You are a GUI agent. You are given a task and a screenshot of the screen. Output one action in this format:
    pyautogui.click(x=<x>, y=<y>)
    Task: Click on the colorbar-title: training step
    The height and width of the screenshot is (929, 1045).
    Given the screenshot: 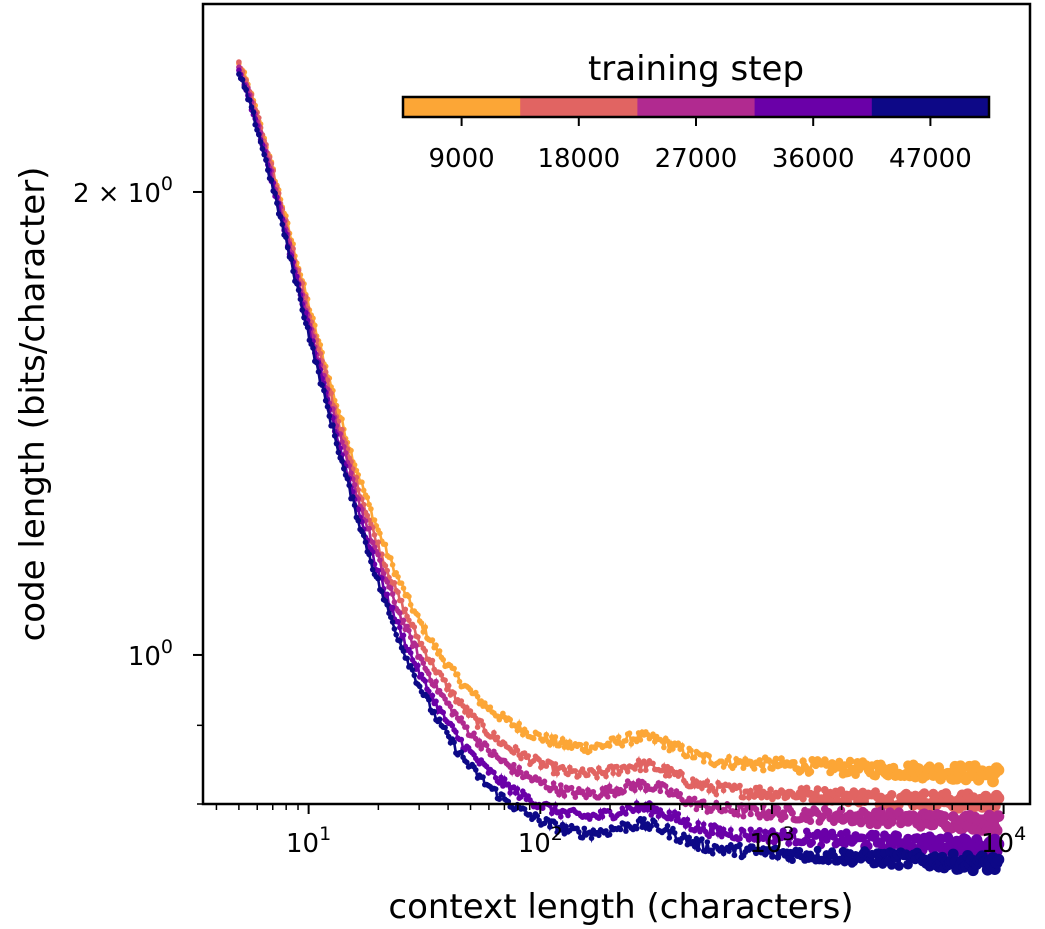 What is the action you would take?
    pyautogui.click(x=696, y=69)
    